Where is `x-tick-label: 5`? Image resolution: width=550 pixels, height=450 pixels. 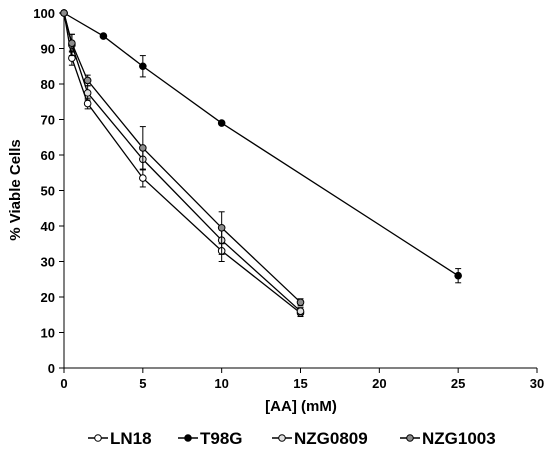
x-tick-label: 5 is located at coordinates (142, 383).